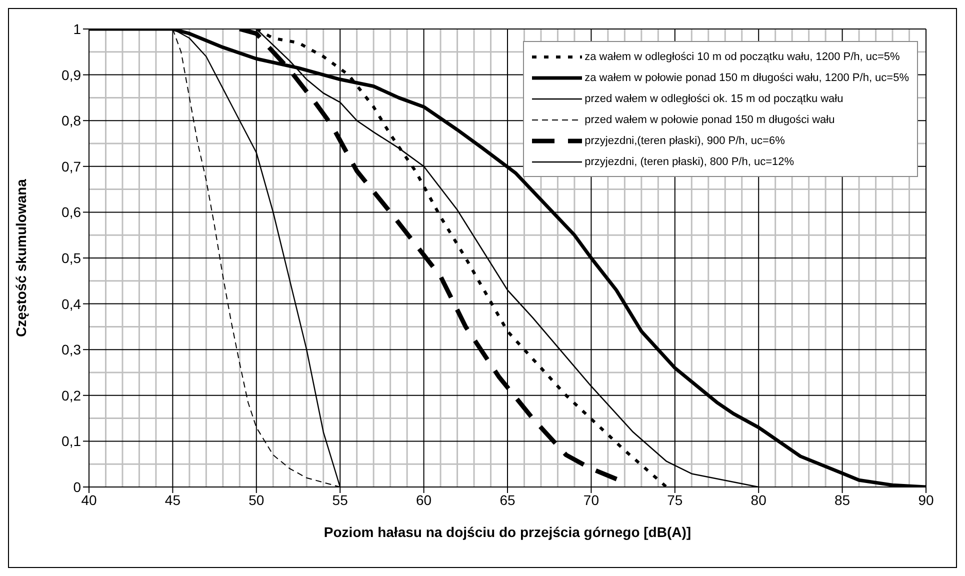  Describe the element at coordinates (256, 500) in the screenshot. I see `x-tick-label: 50` at that location.